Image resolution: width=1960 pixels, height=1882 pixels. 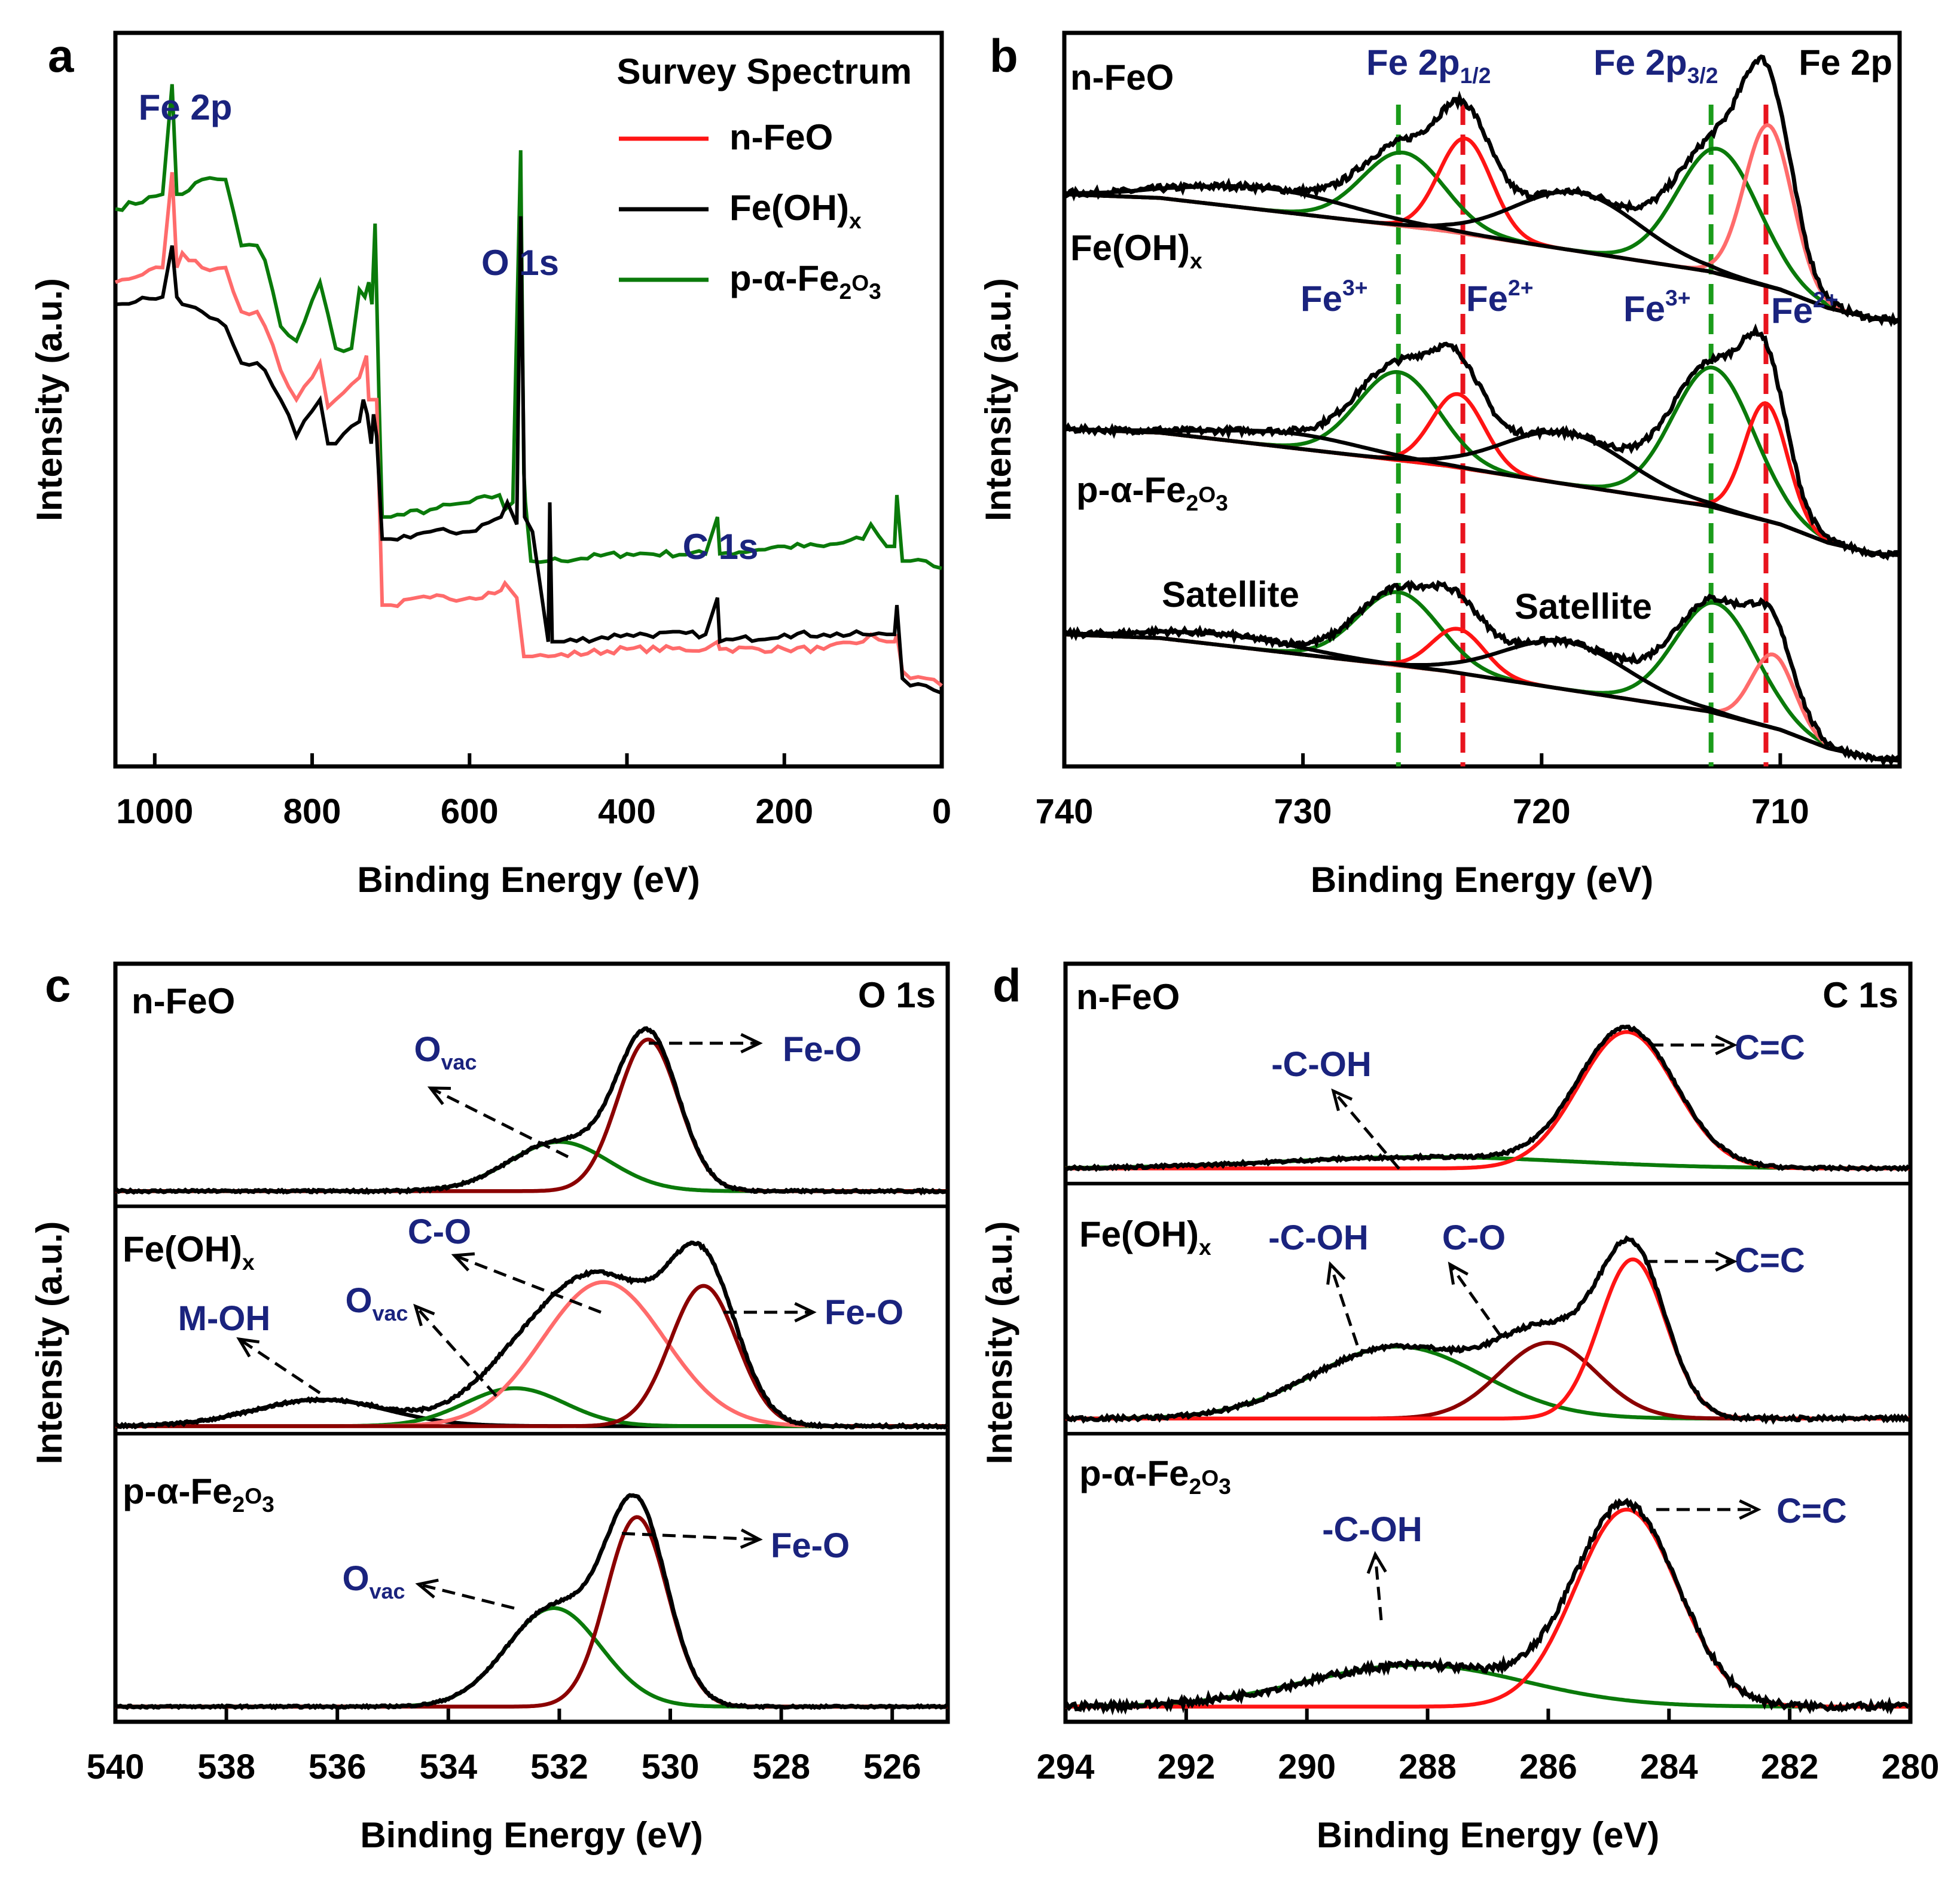 I want to click on legend-label: Fe(OH)x, so click(x=795, y=210).